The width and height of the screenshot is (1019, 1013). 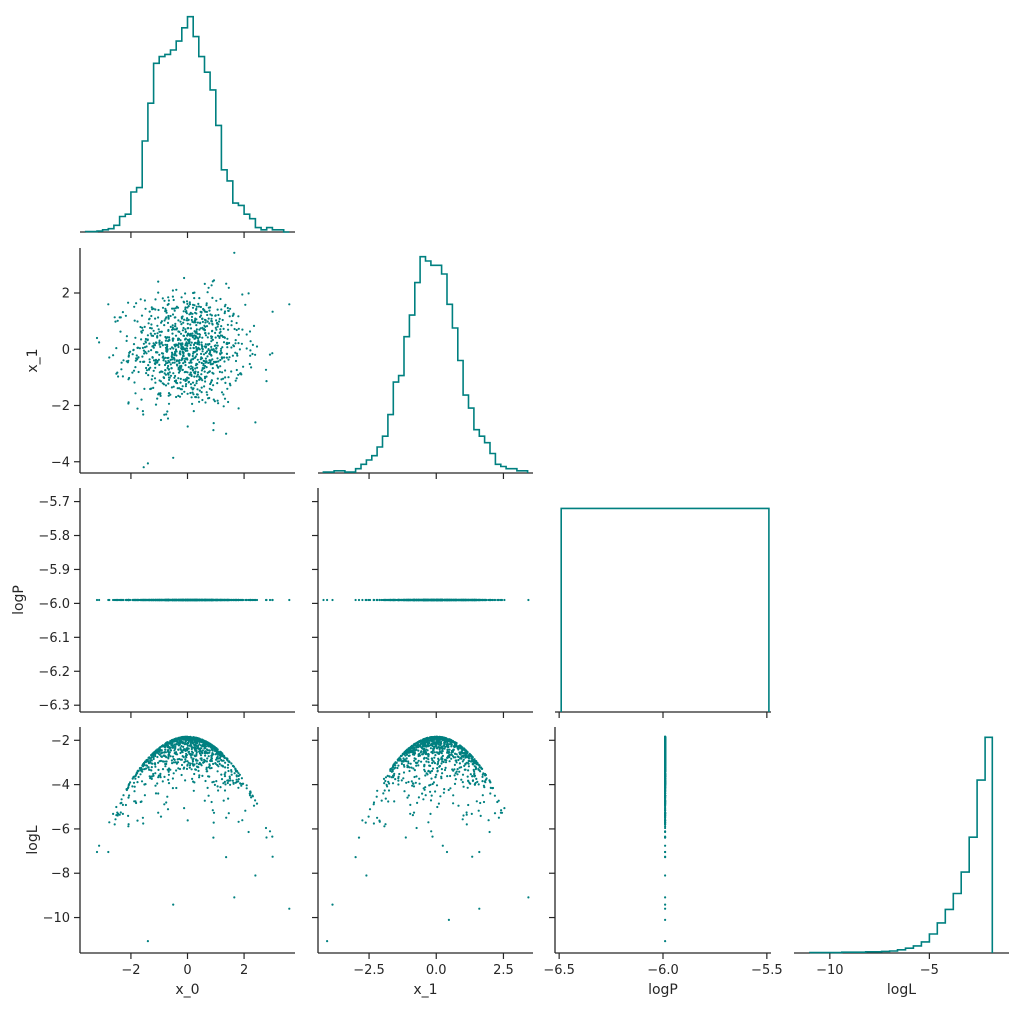 What do you see at coordinates (33, 839) in the screenshot?
I see `y-axis-label: logL` at bounding box center [33, 839].